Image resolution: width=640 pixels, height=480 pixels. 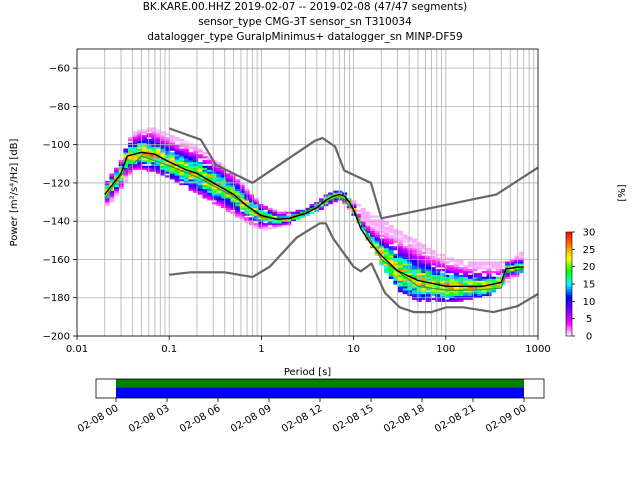 I want to click on colorbar-segment, so click(x=569, y=257).